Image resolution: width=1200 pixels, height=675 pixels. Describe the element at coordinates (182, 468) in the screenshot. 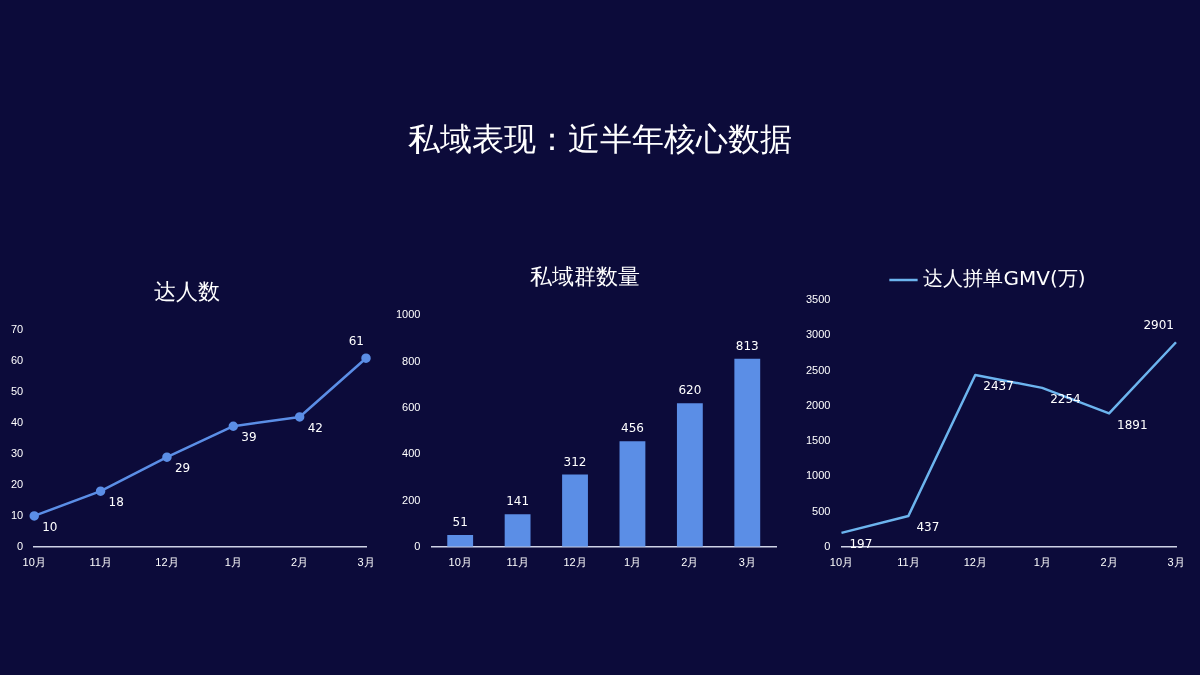

I see `data-label: 29` at that location.